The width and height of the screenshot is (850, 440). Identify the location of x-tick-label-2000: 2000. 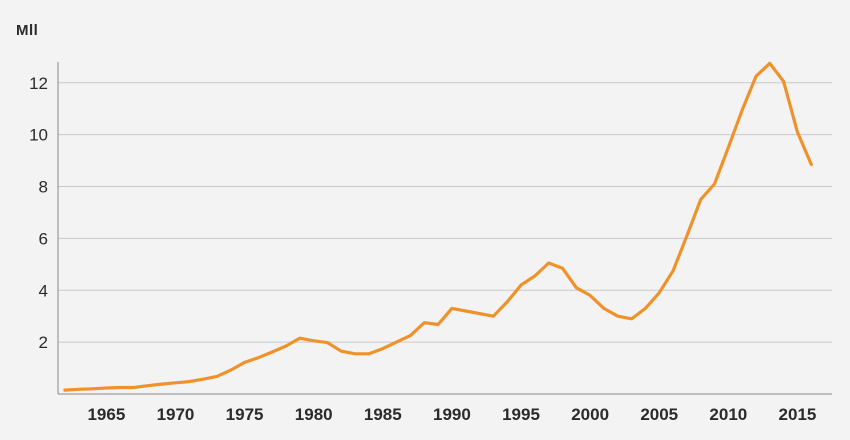
(590, 414).